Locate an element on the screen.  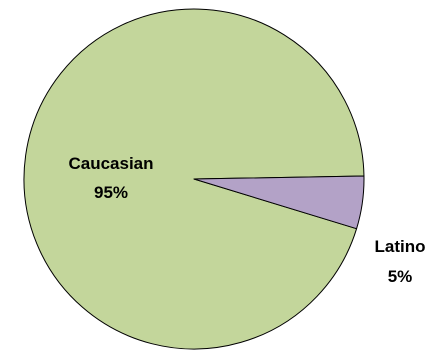
slice-label-caucasian-value: 95% is located at coordinates (111, 192).